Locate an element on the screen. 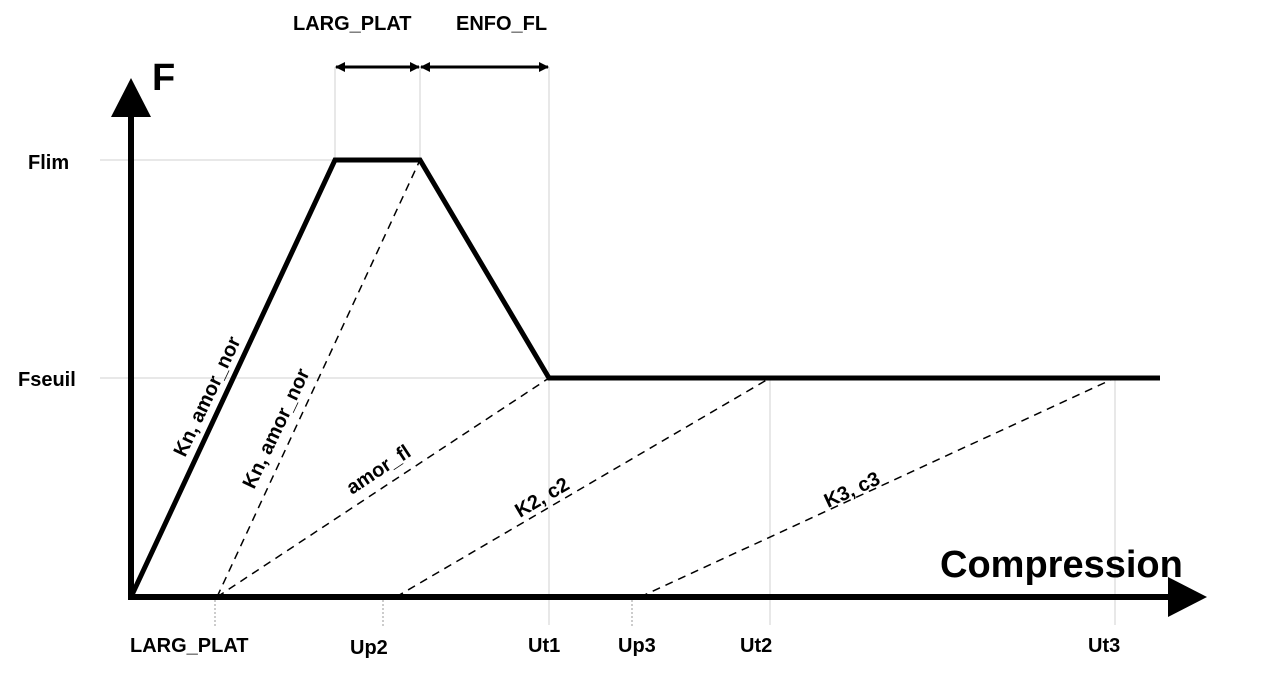 This screenshot has width=1266, height=676. enfo-fl-top-label: ENFO_FL is located at coordinates (501, 24).